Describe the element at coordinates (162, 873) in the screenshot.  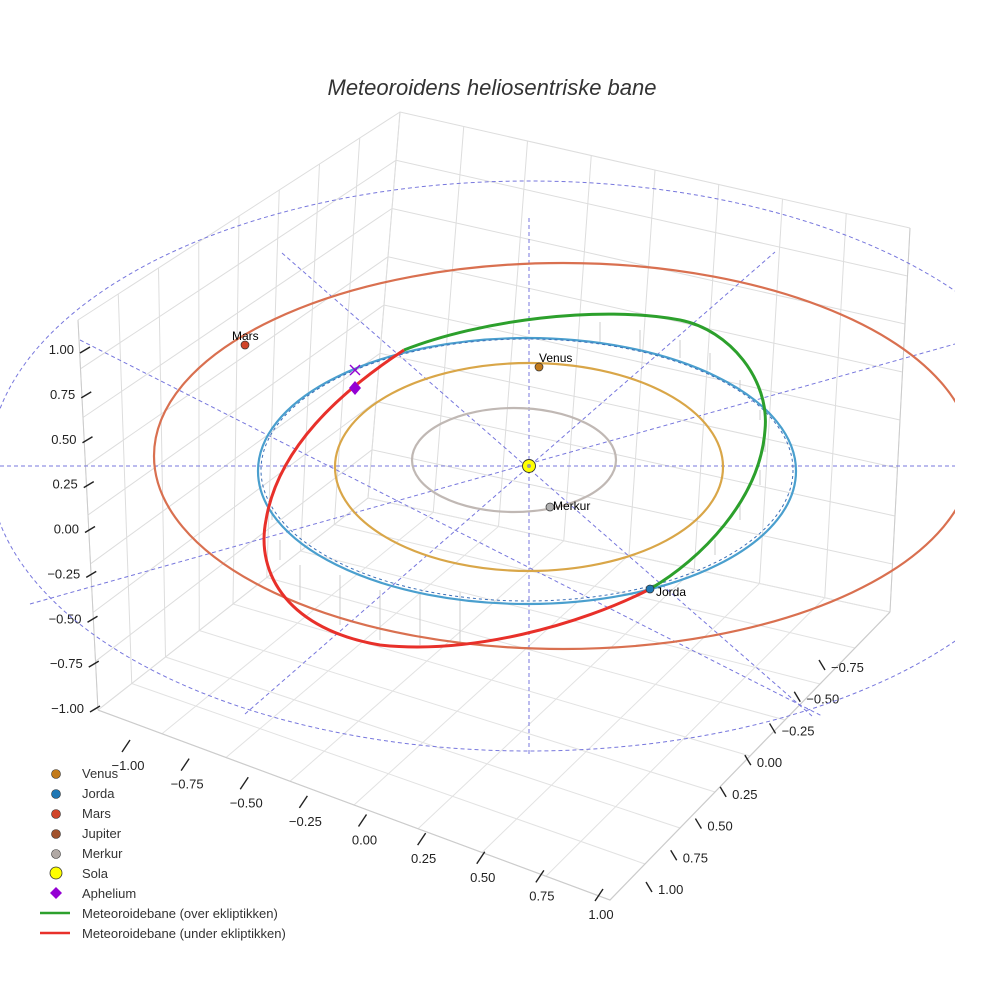
I see `legend-item-sola: Sola` at that location.